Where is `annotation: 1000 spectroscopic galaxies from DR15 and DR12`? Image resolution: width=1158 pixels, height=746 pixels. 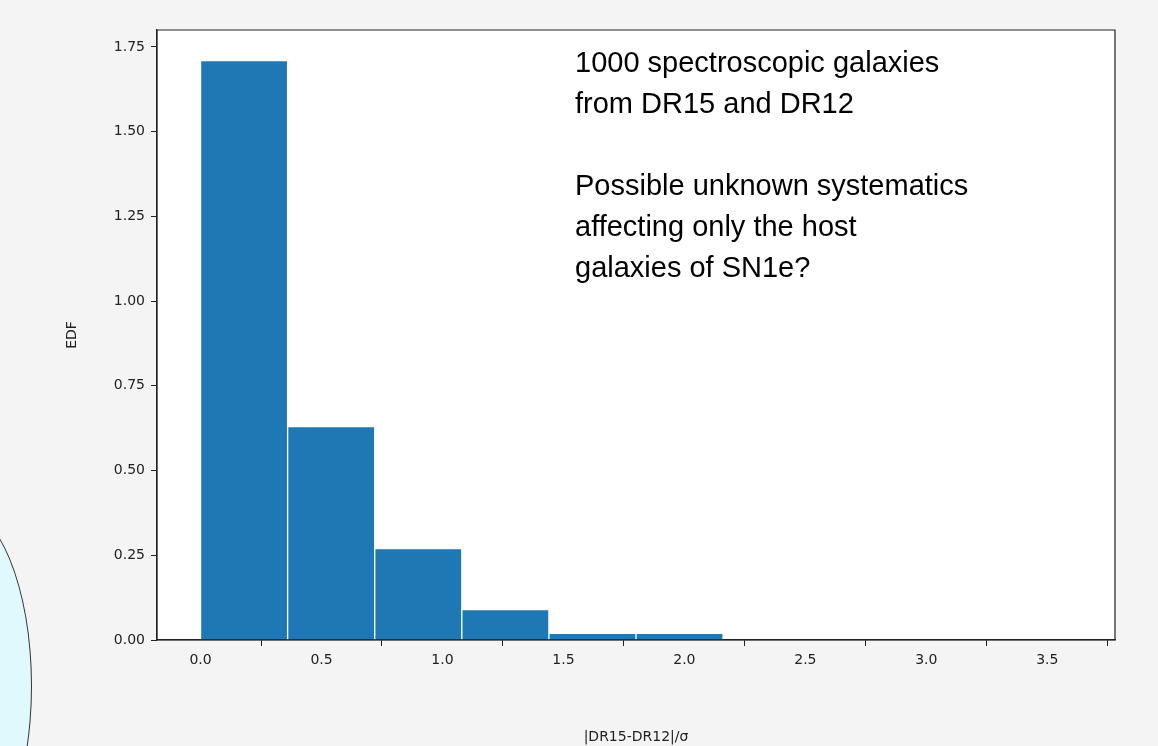 annotation: 1000 spectroscopic galaxies from DR15 and DR12 is located at coordinates (758, 83).